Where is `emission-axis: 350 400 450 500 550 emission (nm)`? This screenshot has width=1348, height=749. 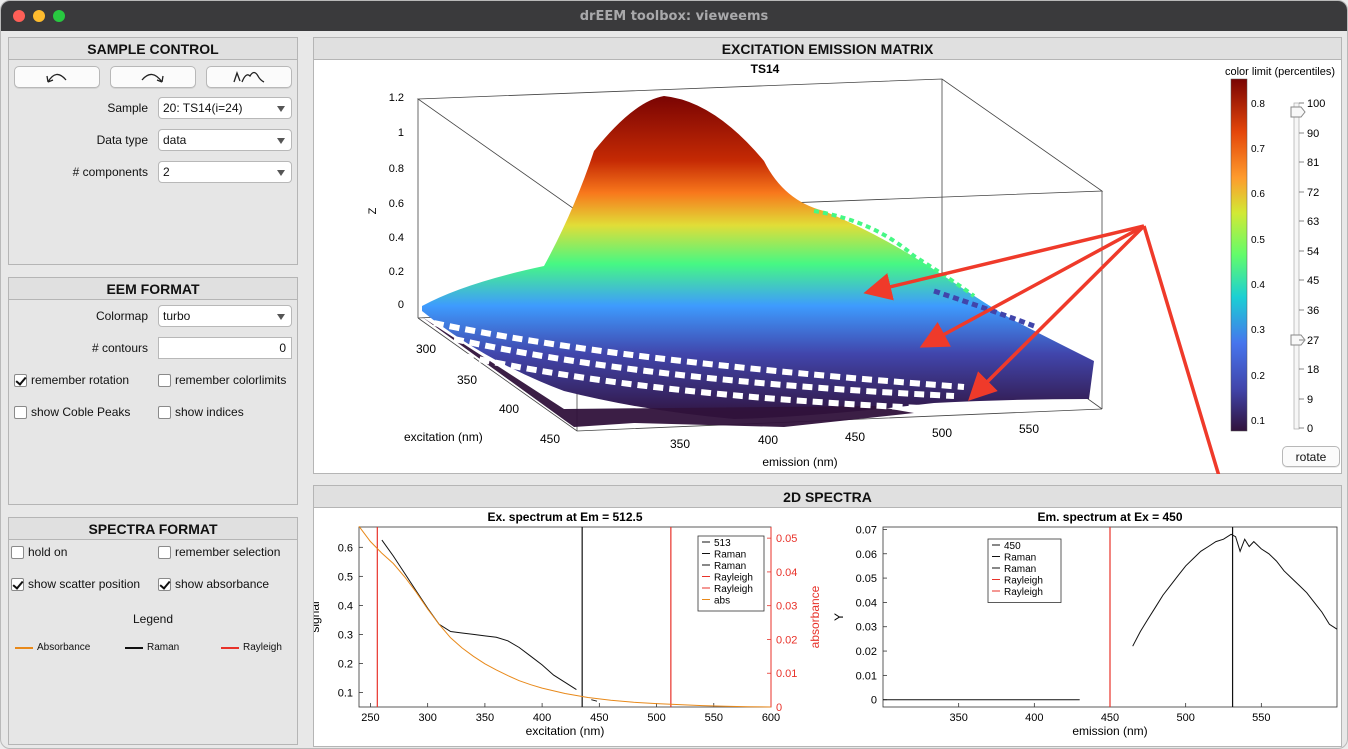 emission-axis: 350 400 450 500 550 emission (nm) is located at coordinates (854, 445).